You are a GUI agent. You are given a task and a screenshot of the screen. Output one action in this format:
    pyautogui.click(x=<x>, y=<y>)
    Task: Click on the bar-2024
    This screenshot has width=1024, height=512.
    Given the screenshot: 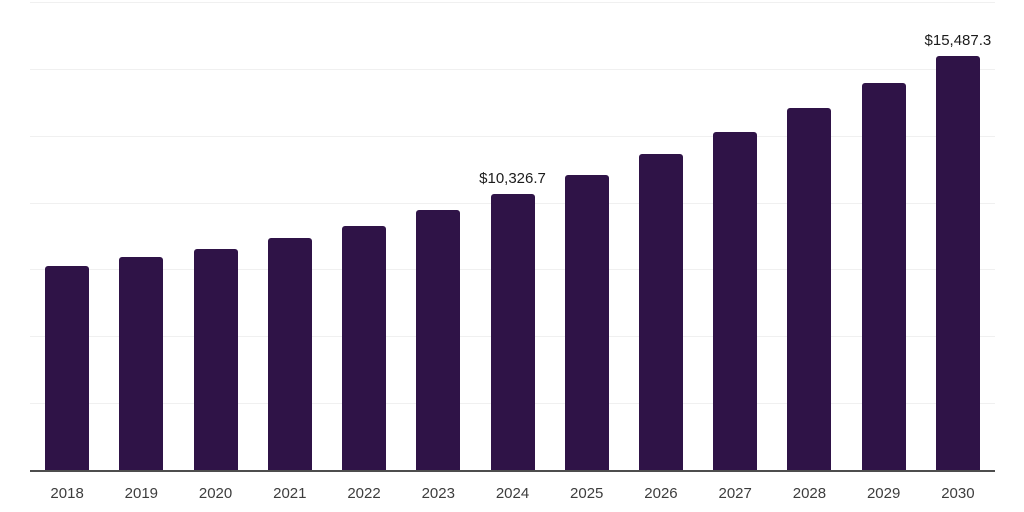 What is the action you would take?
    pyautogui.click(x=512, y=331)
    